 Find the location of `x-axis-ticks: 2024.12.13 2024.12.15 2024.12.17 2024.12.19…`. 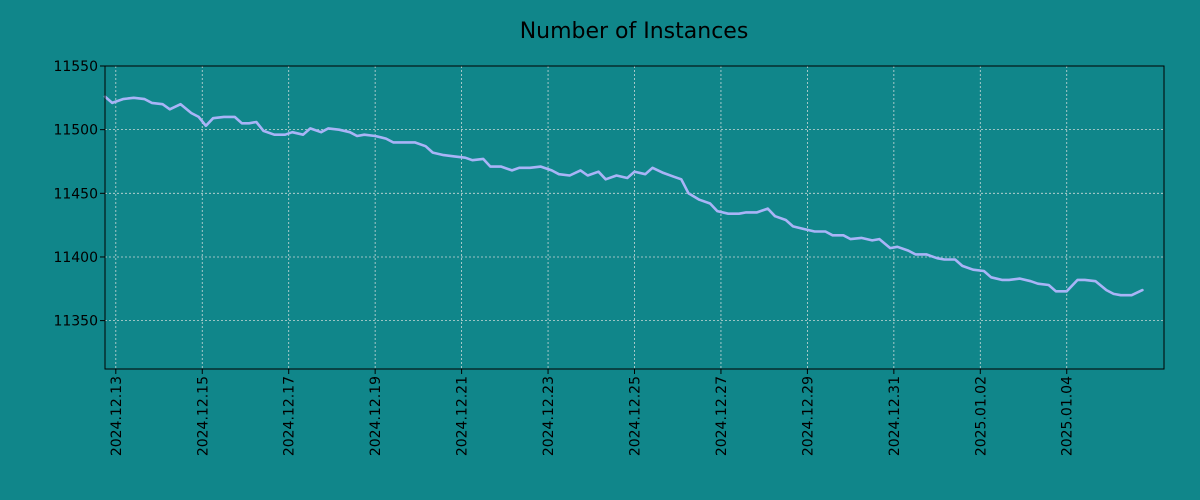

x-axis-ticks: 2024.12.13 2024.12.15 2024.12.17 2024.12.19… is located at coordinates (592, 412).